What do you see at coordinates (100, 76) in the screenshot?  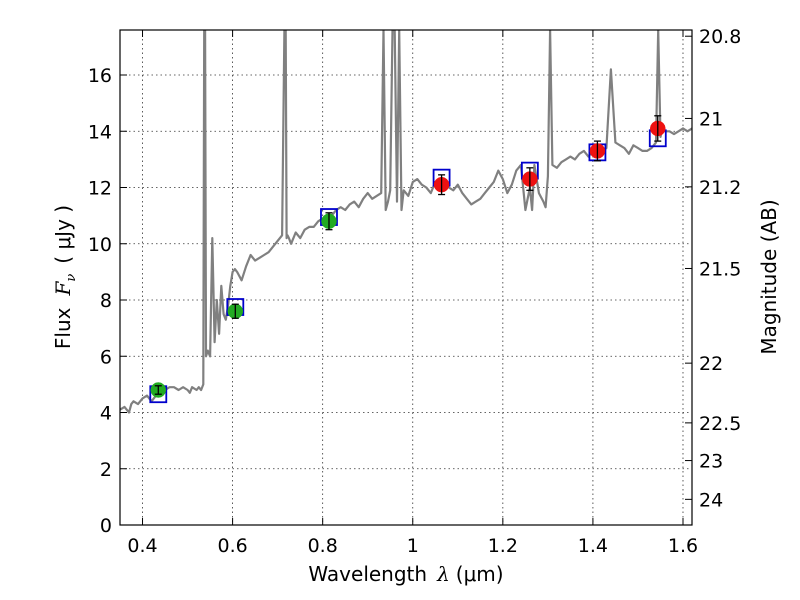 I see `y-tick-label: 16` at bounding box center [100, 76].